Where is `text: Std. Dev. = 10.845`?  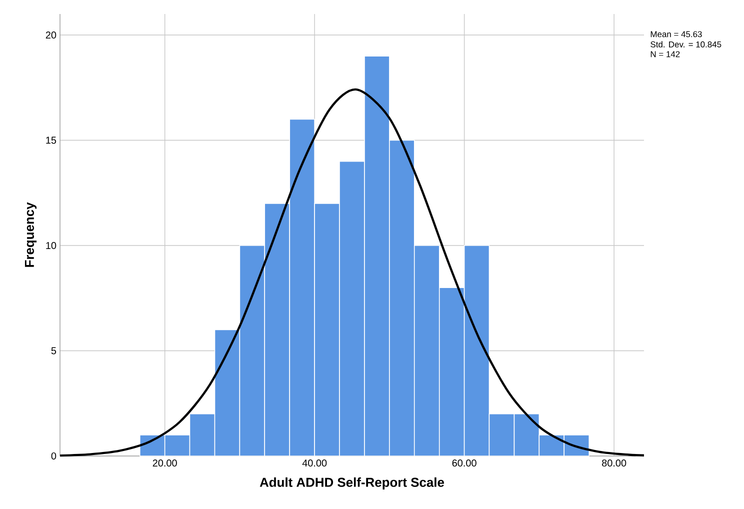
text: Std. Dev. = 10.845 is located at coordinates (686, 44).